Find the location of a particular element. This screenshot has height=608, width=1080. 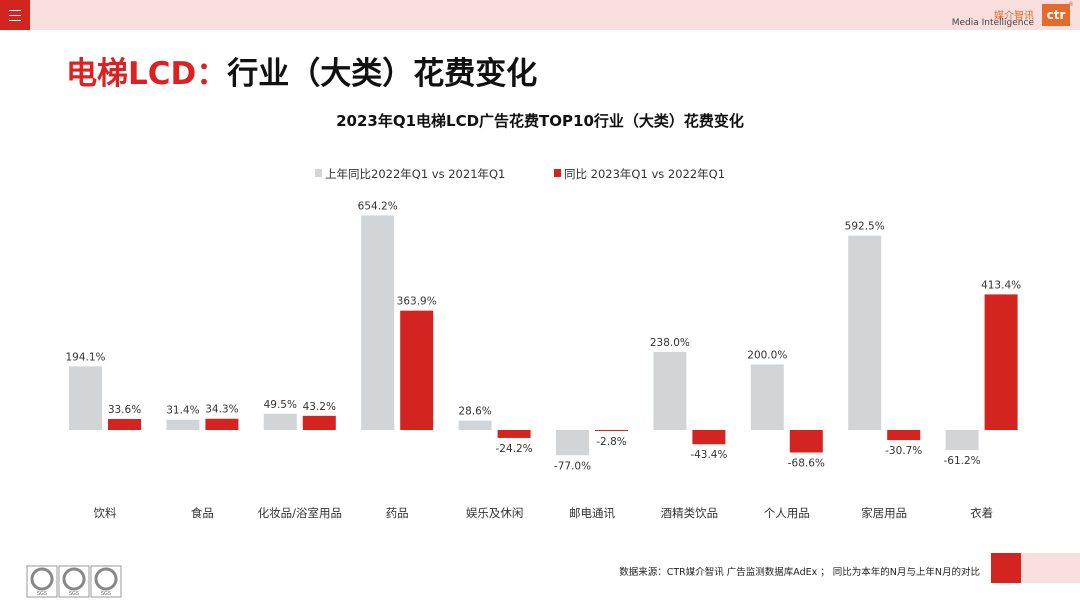

ctr-logo: ctr is located at coordinates (1056, 15).